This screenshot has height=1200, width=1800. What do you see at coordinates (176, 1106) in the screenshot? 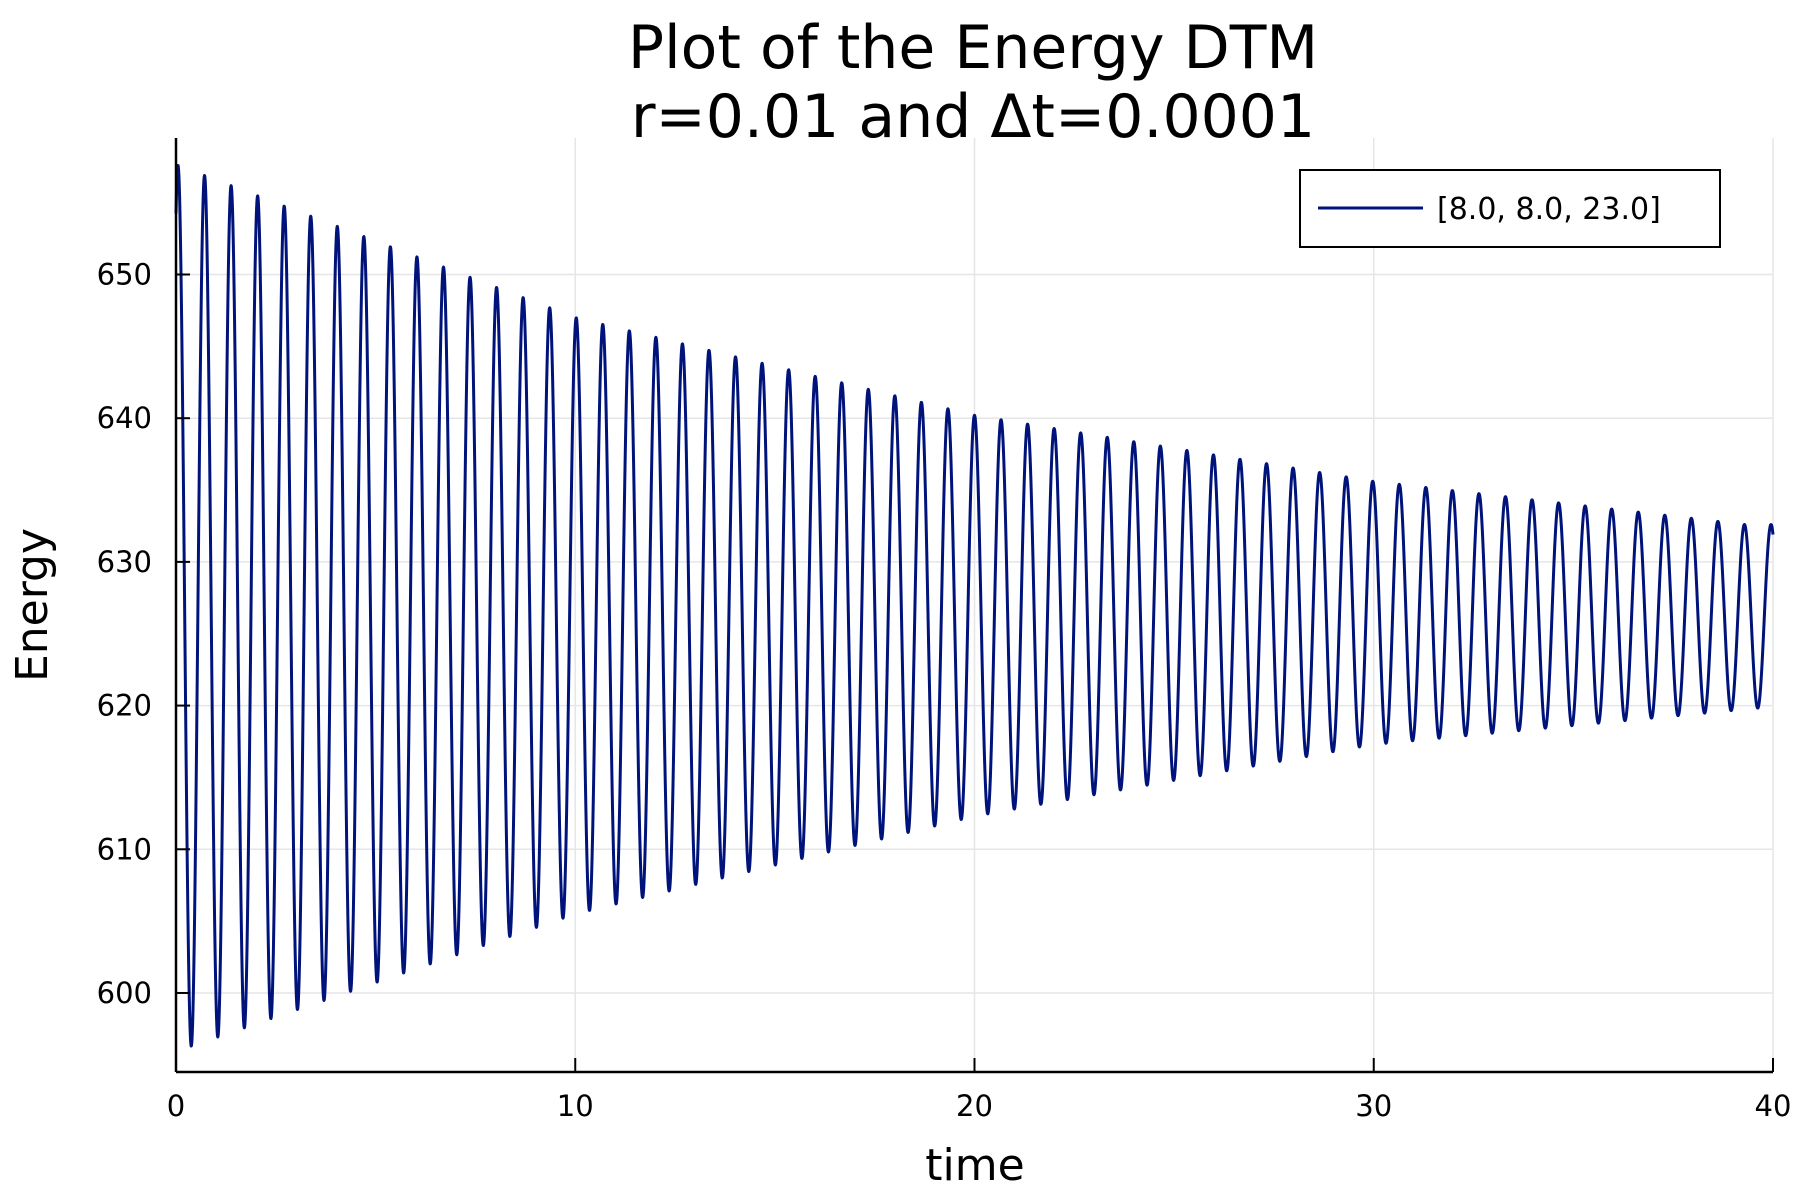
I see `x-tick-label: 0` at bounding box center [176, 1106].